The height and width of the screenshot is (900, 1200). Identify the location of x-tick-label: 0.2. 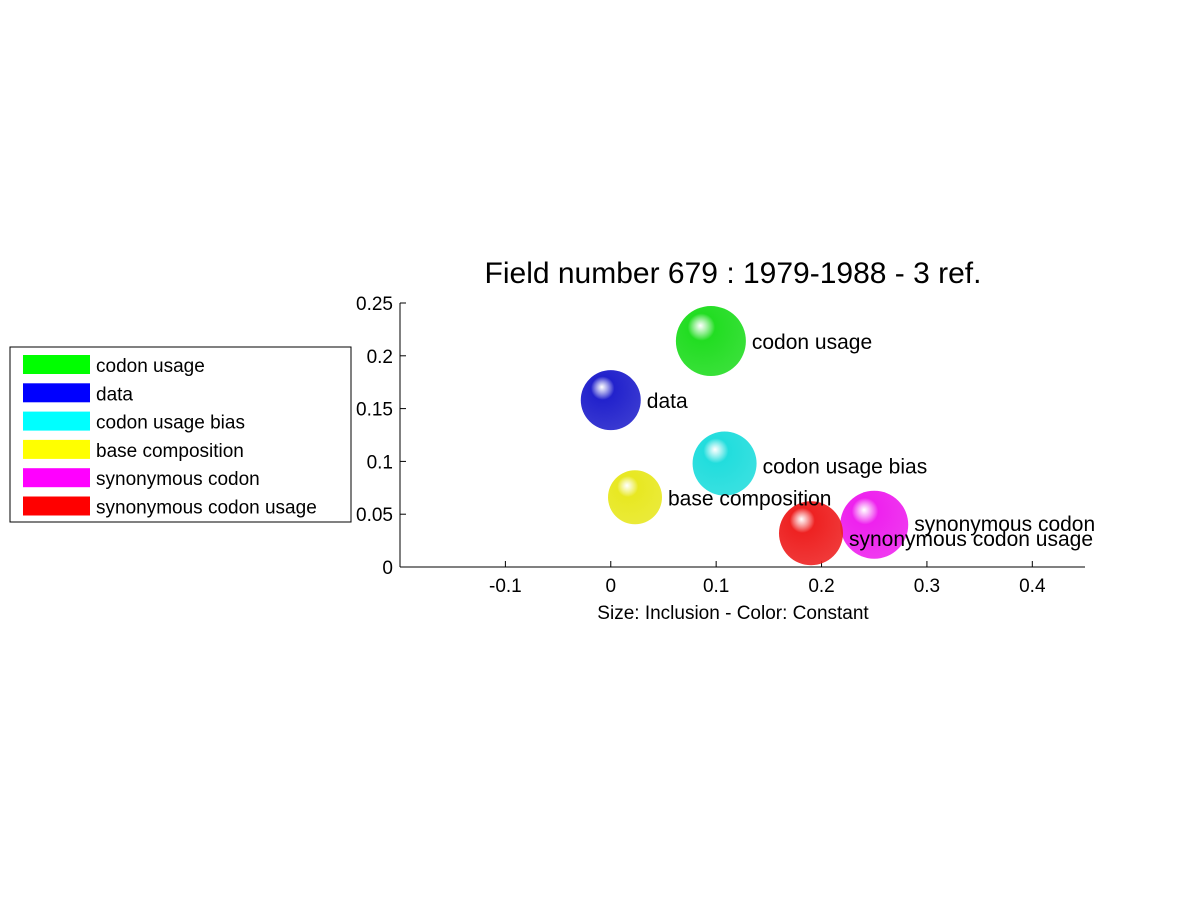
(821, 586).